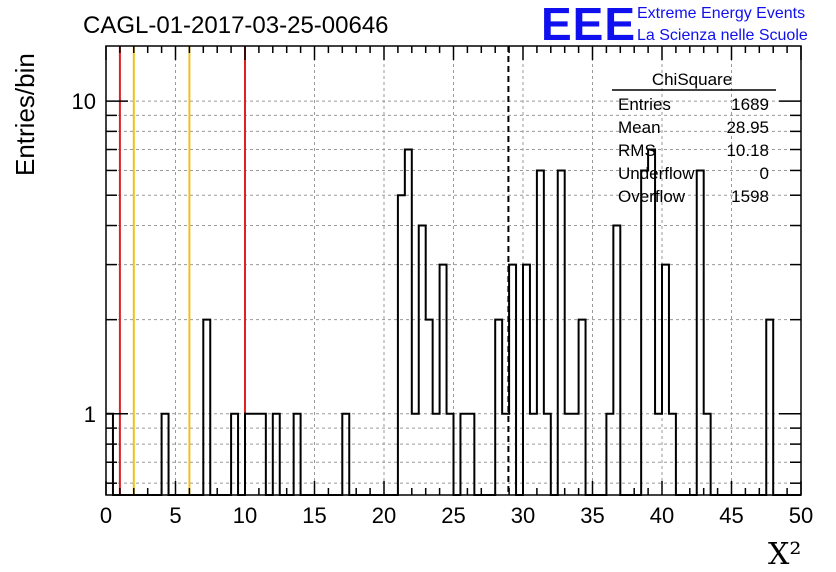 The height and width of the screenshot is (572, 836). What do you see at coordinates (692, 79) in the screenshot?
I see `stats-title: ChiSquare` at bounding box center [692, 79].